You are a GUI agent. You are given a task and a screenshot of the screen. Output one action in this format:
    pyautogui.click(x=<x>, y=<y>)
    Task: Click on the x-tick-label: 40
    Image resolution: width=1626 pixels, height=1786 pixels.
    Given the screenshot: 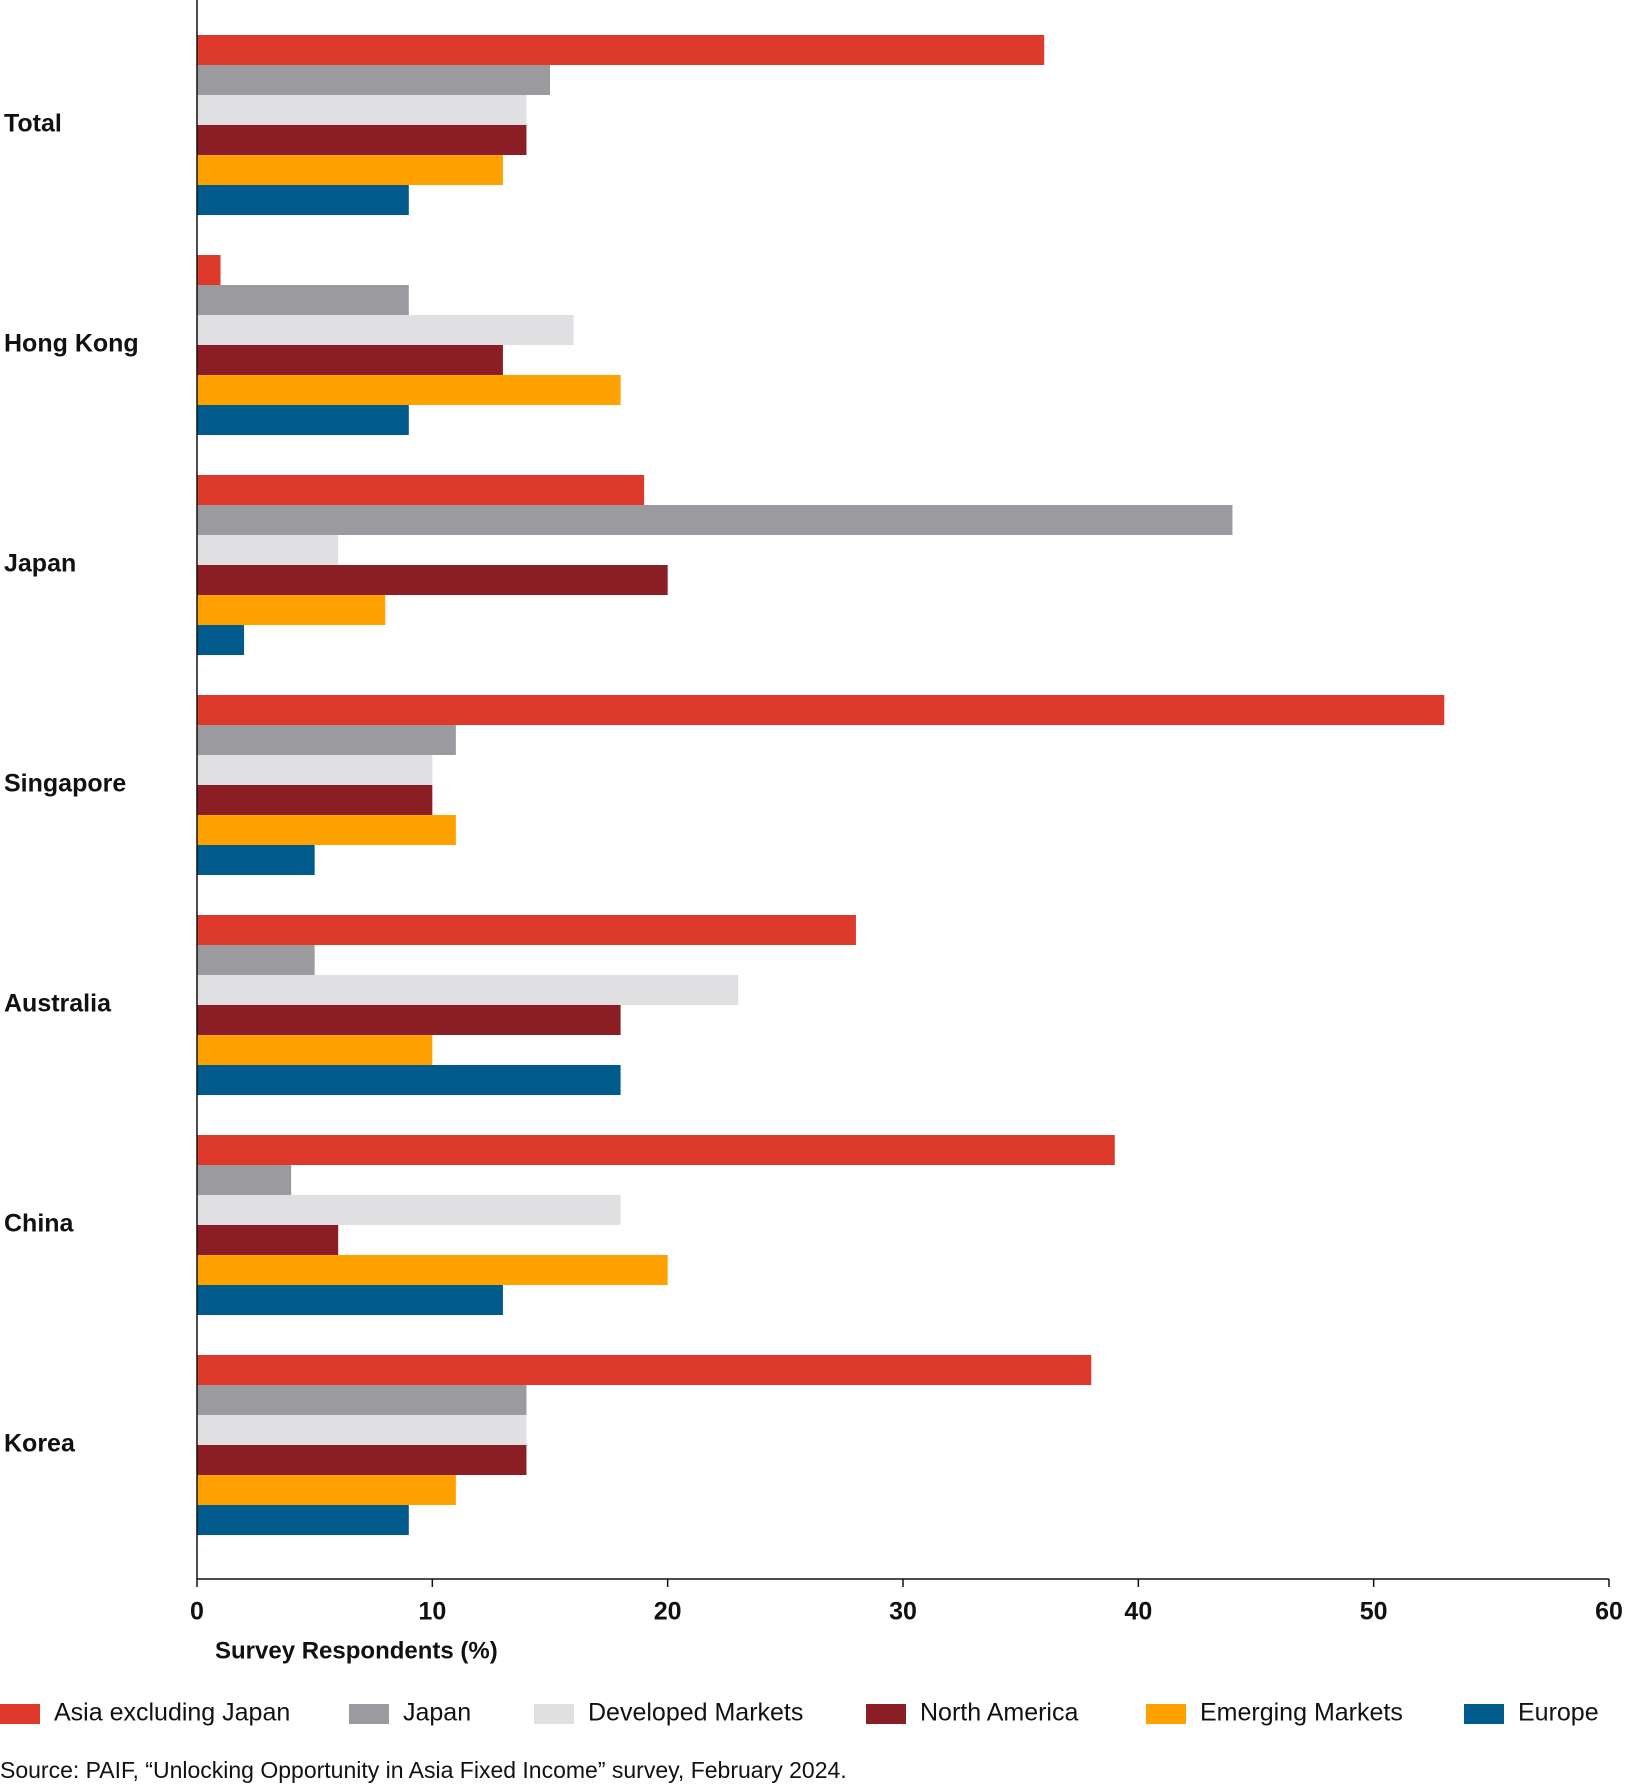 What is the action you would take?
    pyautogui.click(x=1138, y=1612)
    